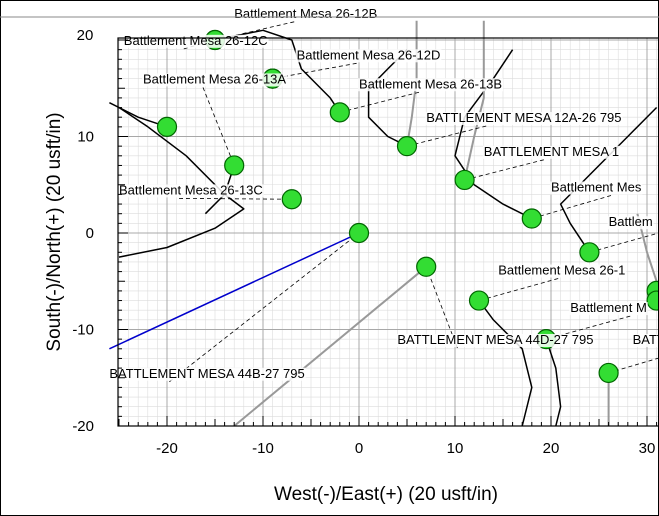 Image resolution: width=659 pixels, height=516 pixels. I want to click on x-tick-label: 0, so click(359, 448).